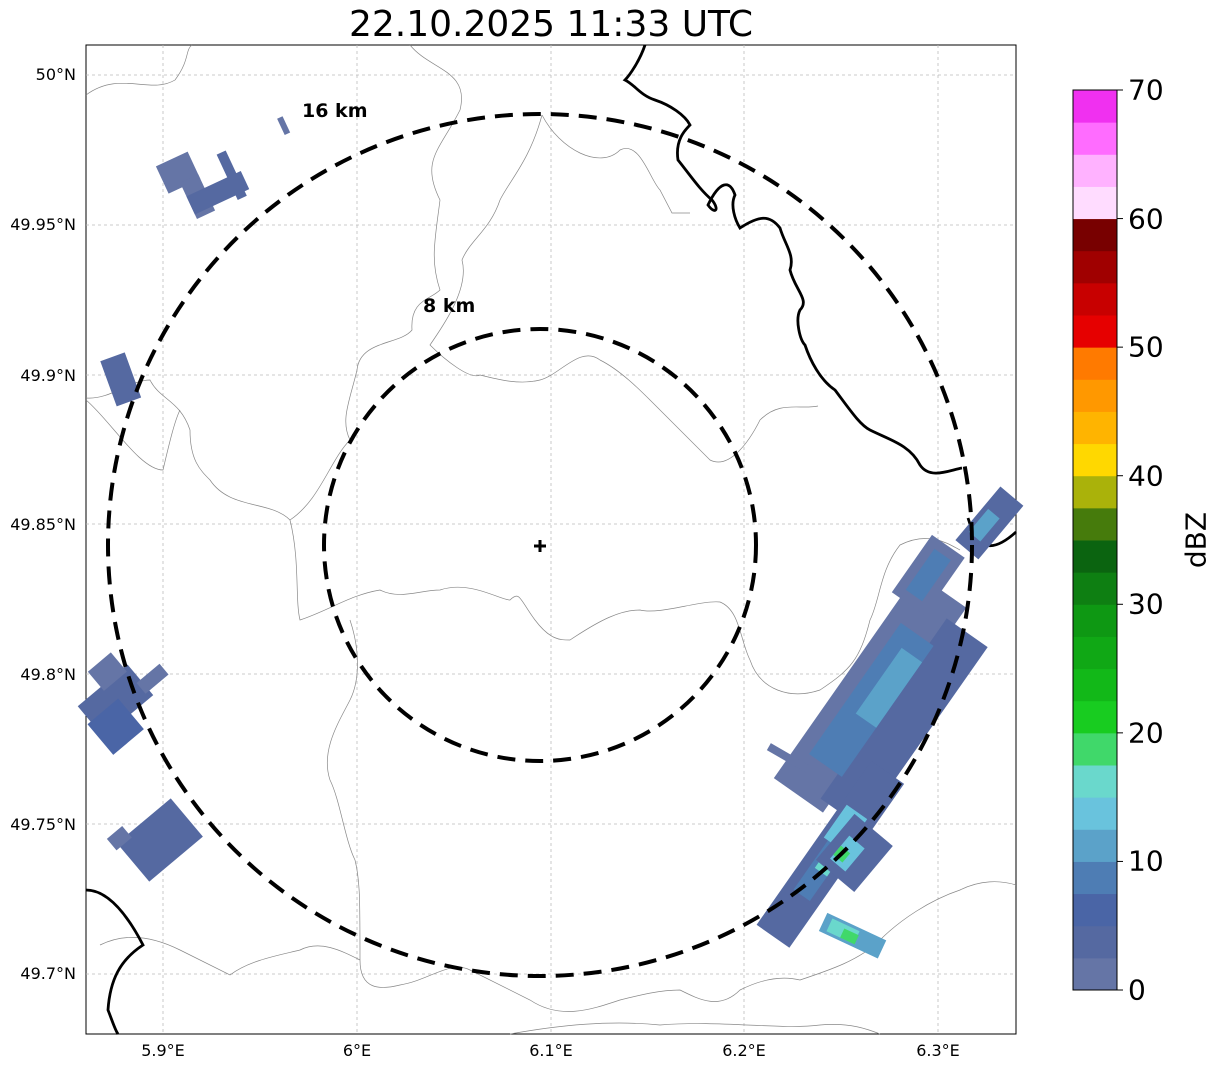 This screenshot has width=1207, height=1069. Describe the element at coordinates (1146, 219) in the screenshot. I see `colorbar-tick-label: 60` at that location.